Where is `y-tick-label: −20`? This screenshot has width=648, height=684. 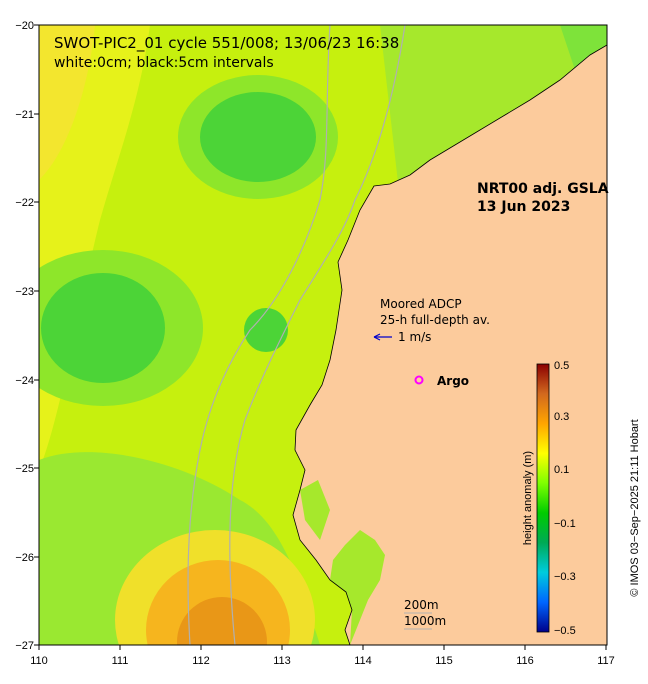
y-tick-label: −20 is located at coordinates (24, 26).